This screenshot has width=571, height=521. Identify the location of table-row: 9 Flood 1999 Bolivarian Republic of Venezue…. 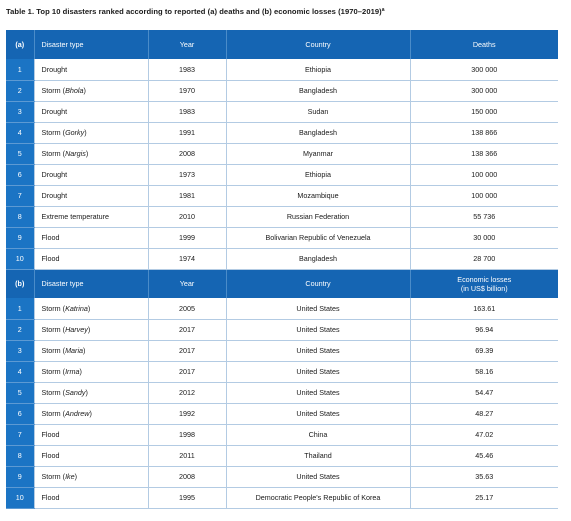
(282, 238).